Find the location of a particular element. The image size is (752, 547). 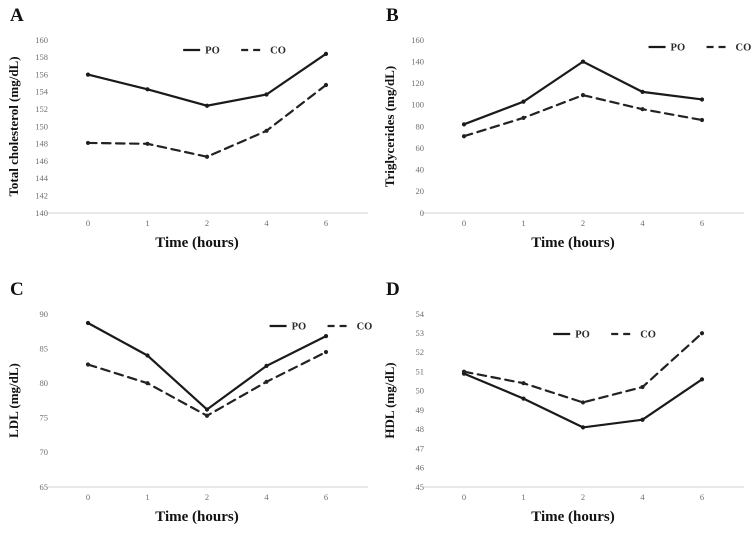

y-tick-label: 90 is located at coordinates (44, 314).